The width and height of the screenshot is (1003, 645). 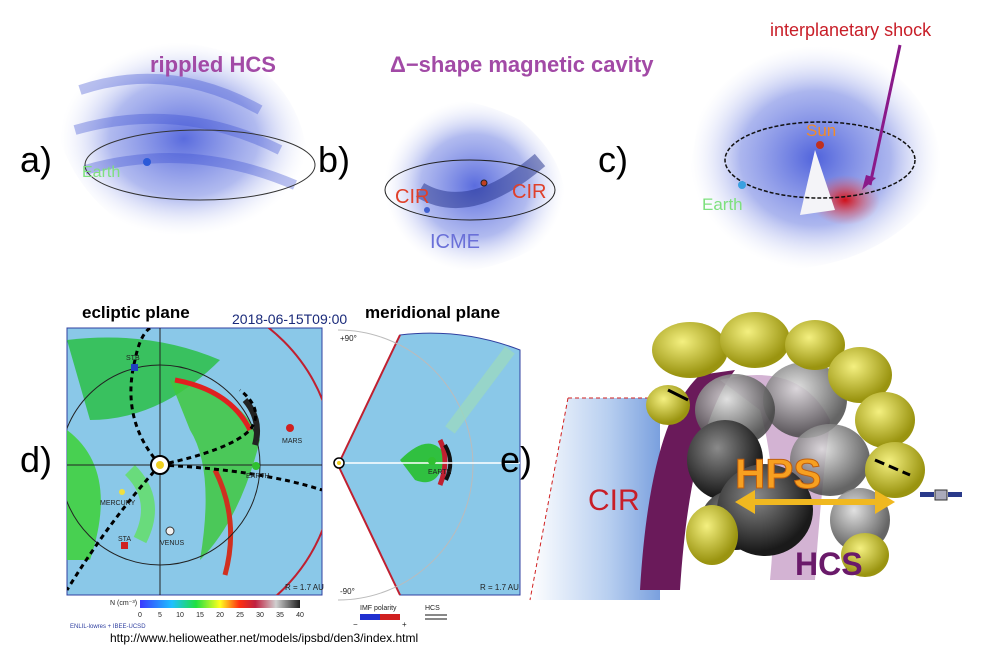 What do you see at coordinates (108, 627) in the screenshot?
I see `credit: ENLIL-lowres + IBEE-UCSD` at bounding box center [108, 627].